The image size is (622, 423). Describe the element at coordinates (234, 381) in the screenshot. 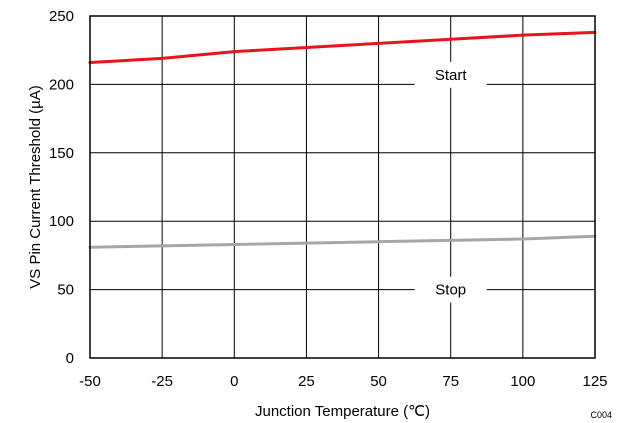

I see `x-tick-label: 0` at that location.